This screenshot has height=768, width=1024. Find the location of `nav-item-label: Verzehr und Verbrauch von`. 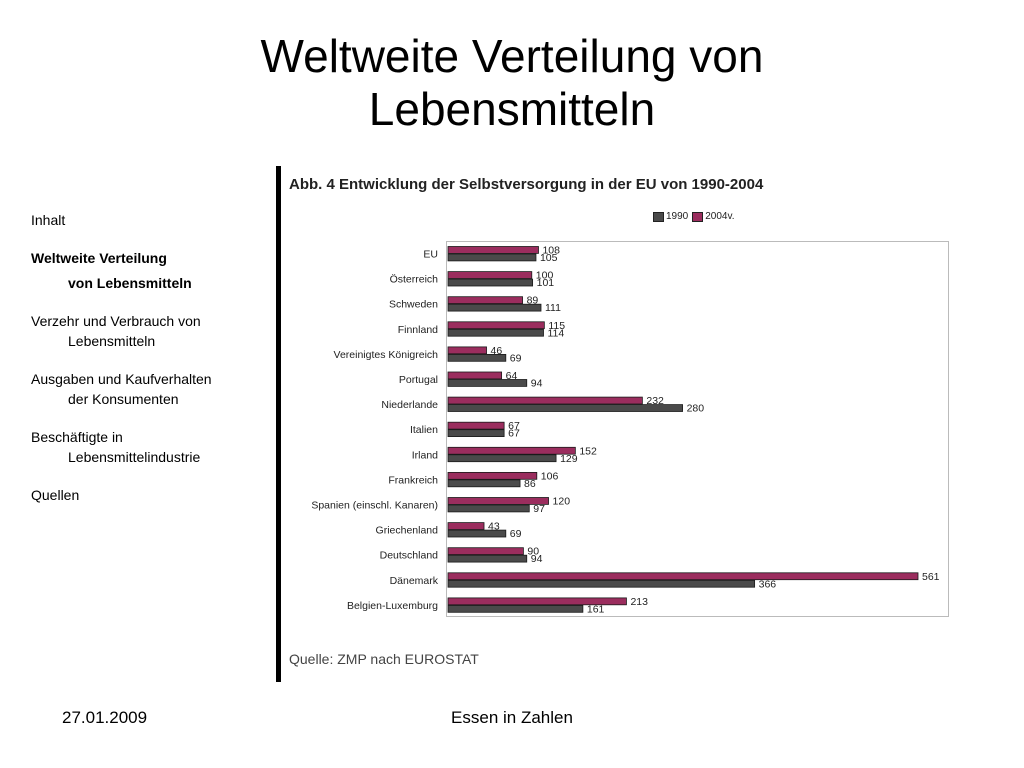

nav-item-label: Verzehr und Verbrauch von is located at coordinates (116, 321).